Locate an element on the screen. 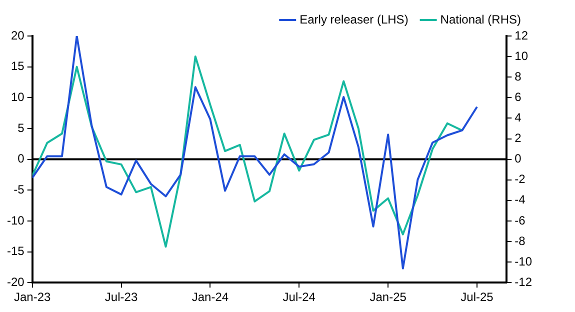 The height and width of the screenshot is (312, 575). y2-tick-label: 0 is located at coordinates (518, 159).